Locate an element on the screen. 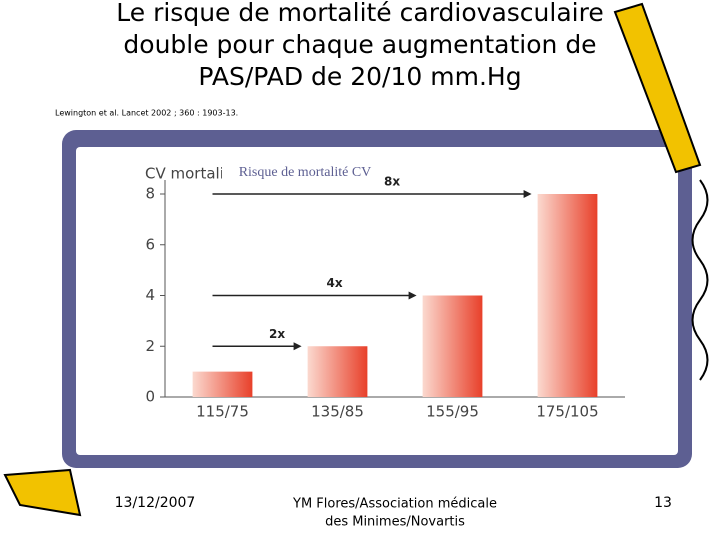 The image size is (720, 540). x-label: PAS/PAD (mm.Hg) is located at coordinates (380, 437).